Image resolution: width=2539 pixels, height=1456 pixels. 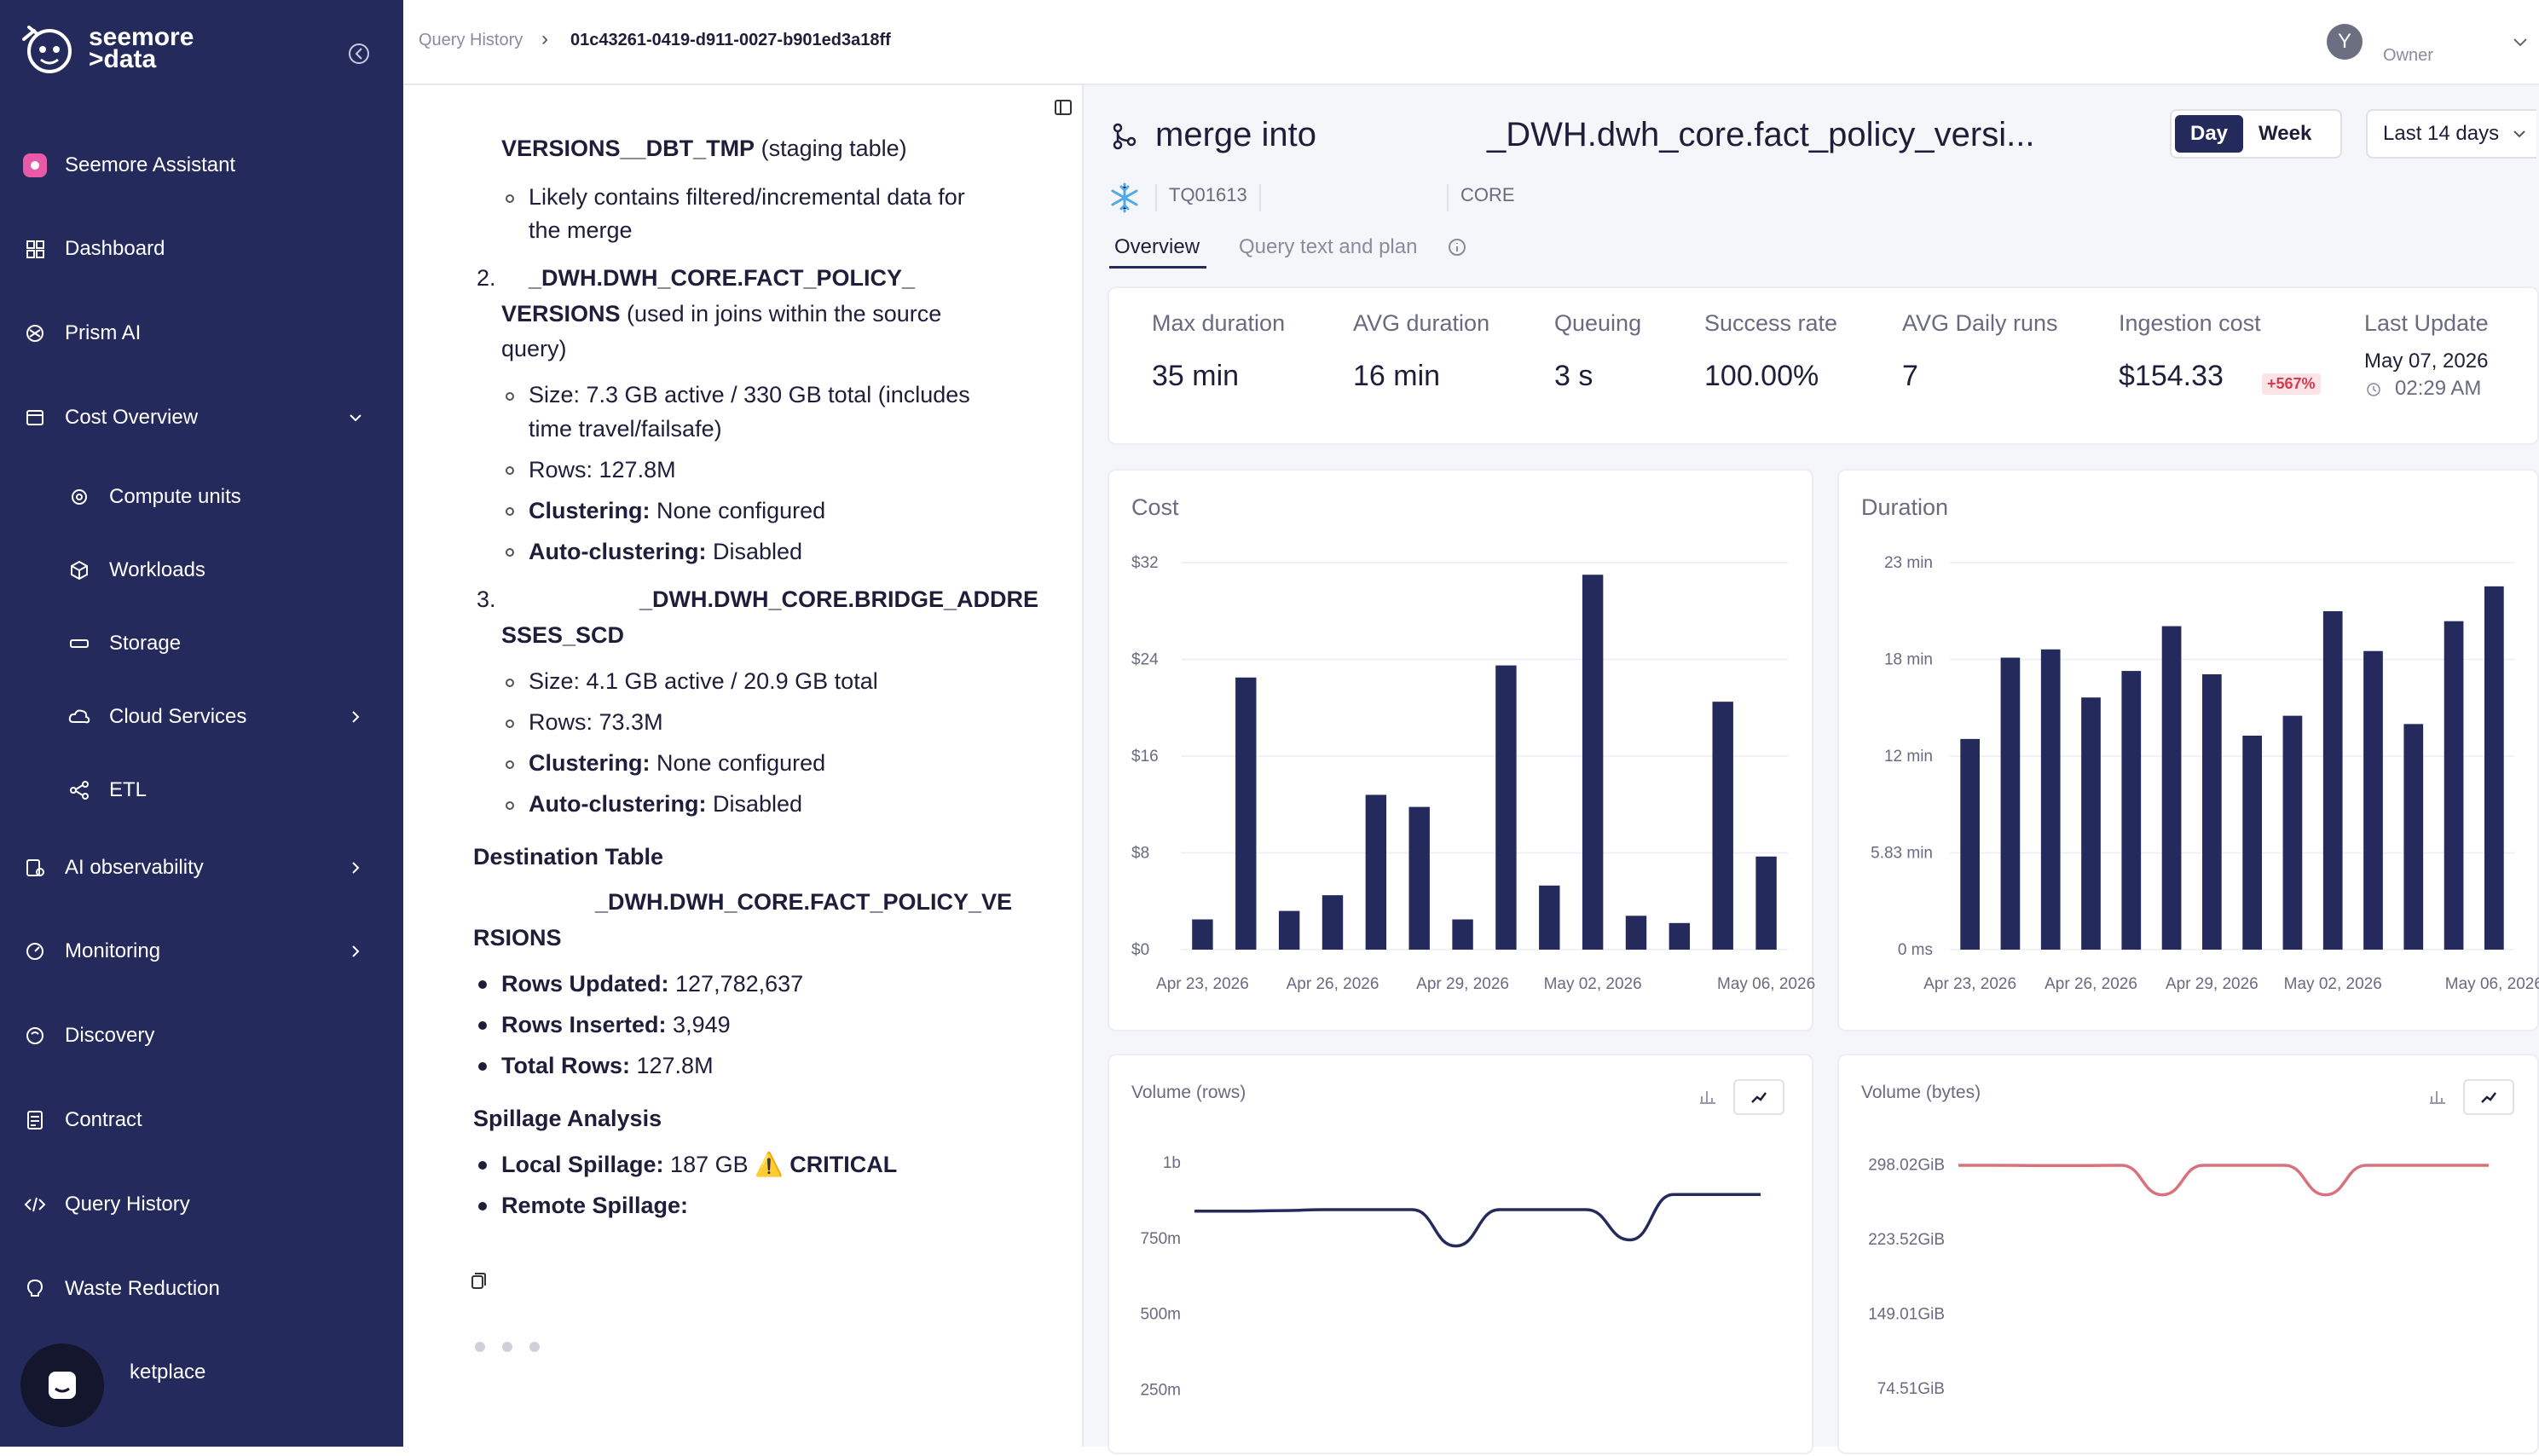 What do you see at coordinates (201, 417) in the screenshot?
I see `sidebar-item-cost-overview: Cost Overview` at bounding box center [201, 417].